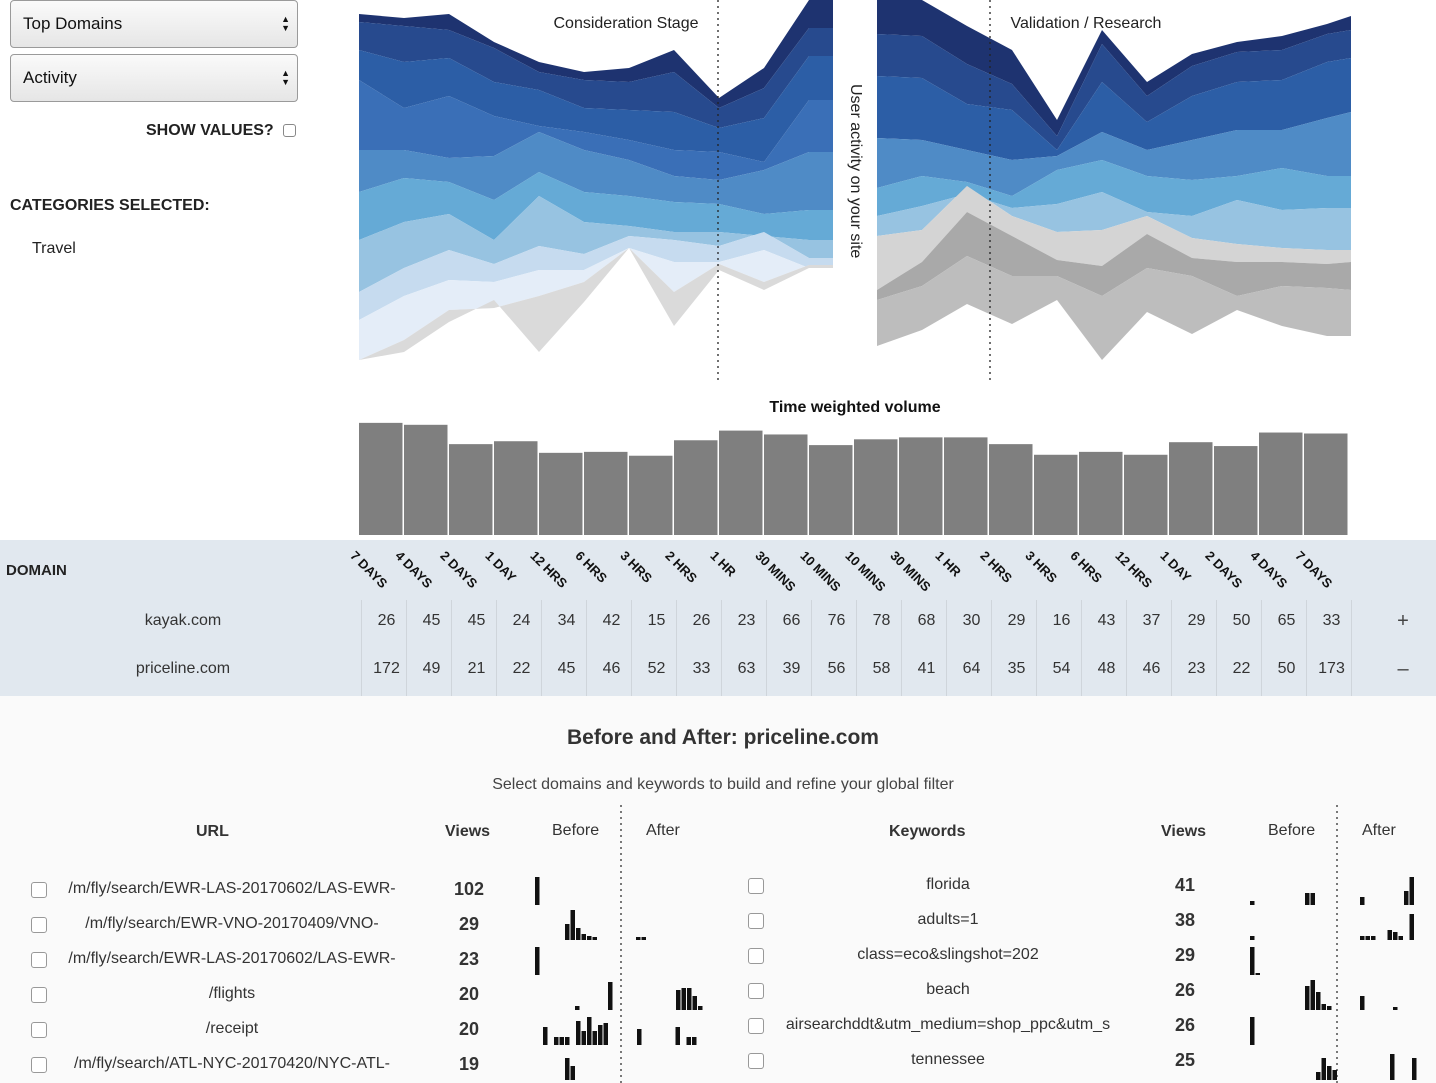 The width and height of the screenshot is (1436, 1083). I want to click on activity-select: Activity ▲ ▼, so click(154, 78).